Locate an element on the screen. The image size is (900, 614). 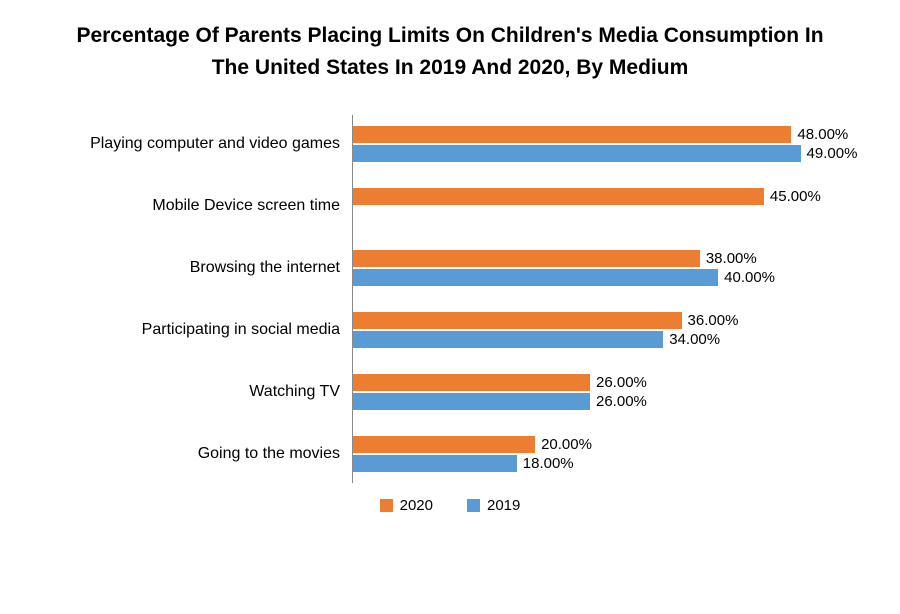
chart-row: Browsing the internet 38.00% 40.00% is located at coordinates (450, 268).